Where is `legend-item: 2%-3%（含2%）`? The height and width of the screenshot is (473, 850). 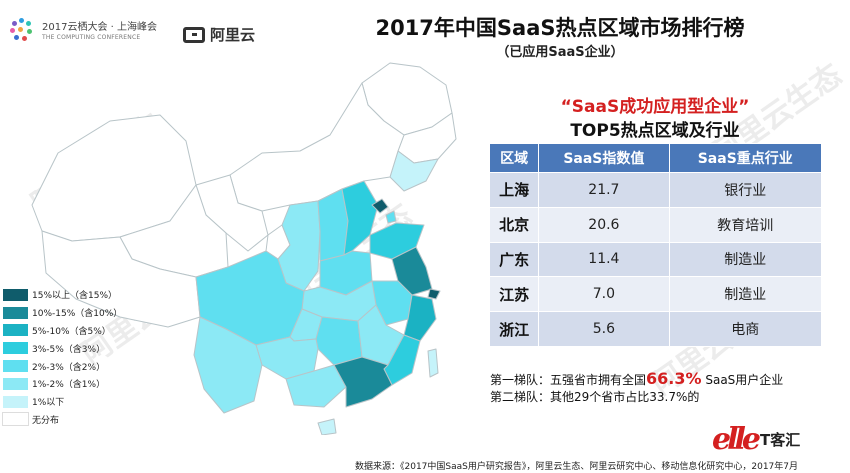
legend-item: 2%-3%（含2%） is located at coordinates (62, 366).